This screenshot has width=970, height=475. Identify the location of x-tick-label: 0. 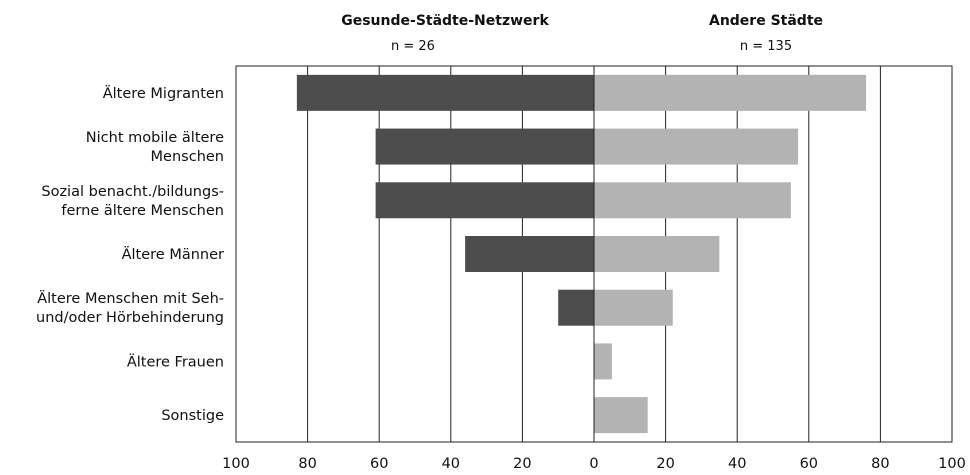
(593, 464).